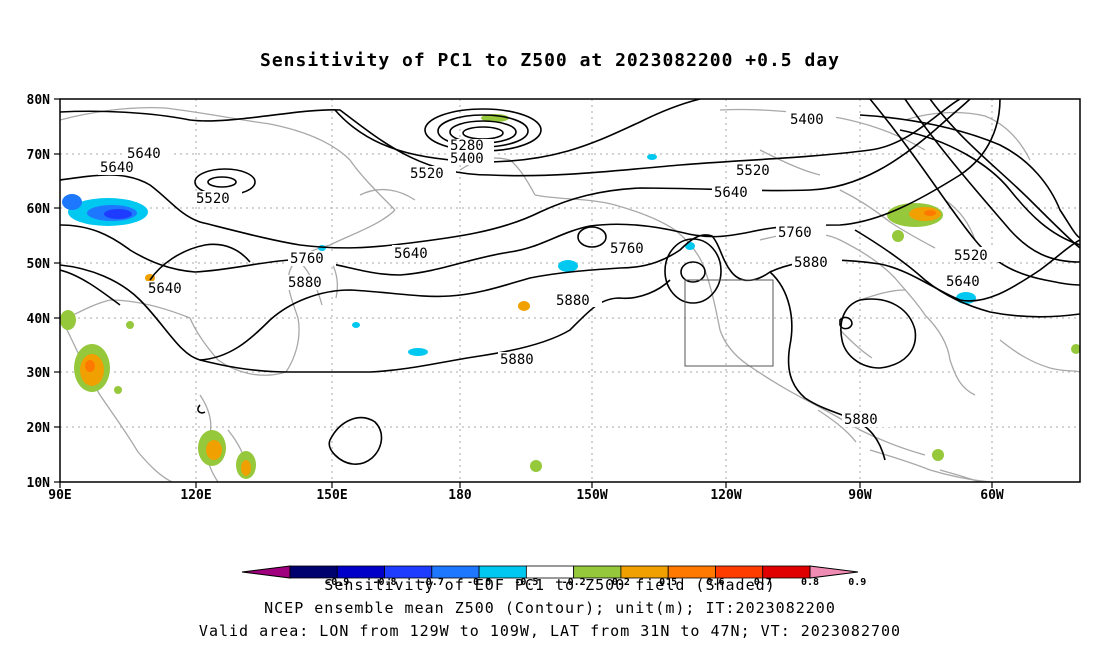  What do you see at coordinates (39, 155) in the screenshot?
I see `lat-label: 70N` at bounding box center [39, 155].